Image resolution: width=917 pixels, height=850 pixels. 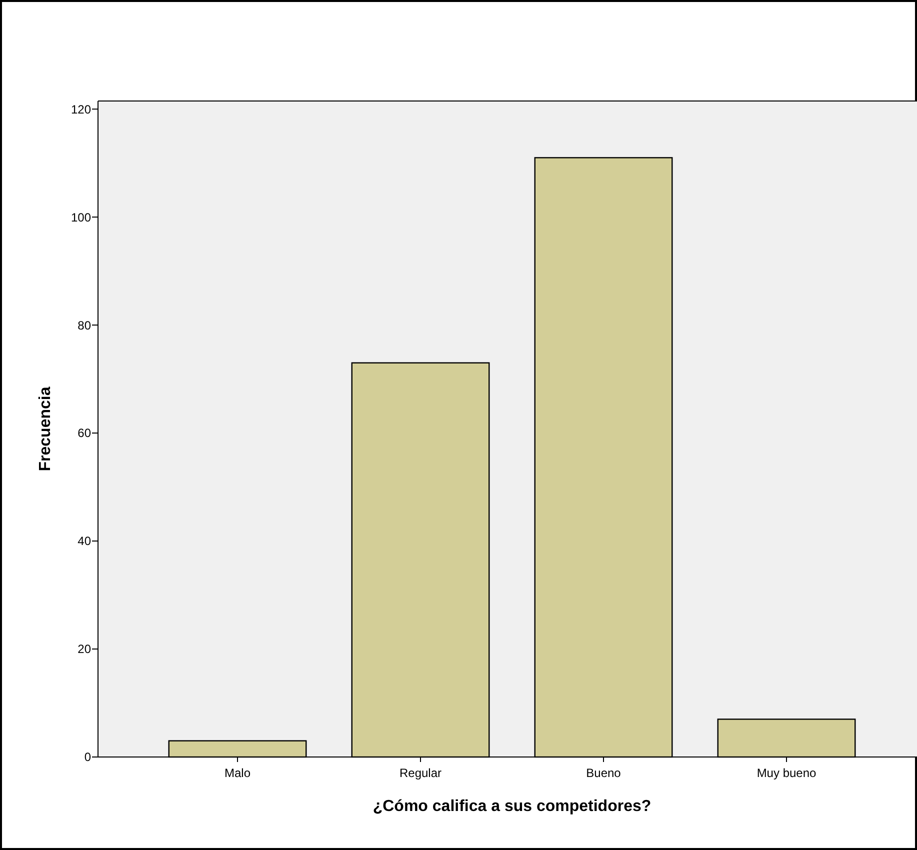 What do you see at coordinates (604, 773) in the screenshot?
I see `x-tick-label: Bueno` at bounding box center [604, 773].